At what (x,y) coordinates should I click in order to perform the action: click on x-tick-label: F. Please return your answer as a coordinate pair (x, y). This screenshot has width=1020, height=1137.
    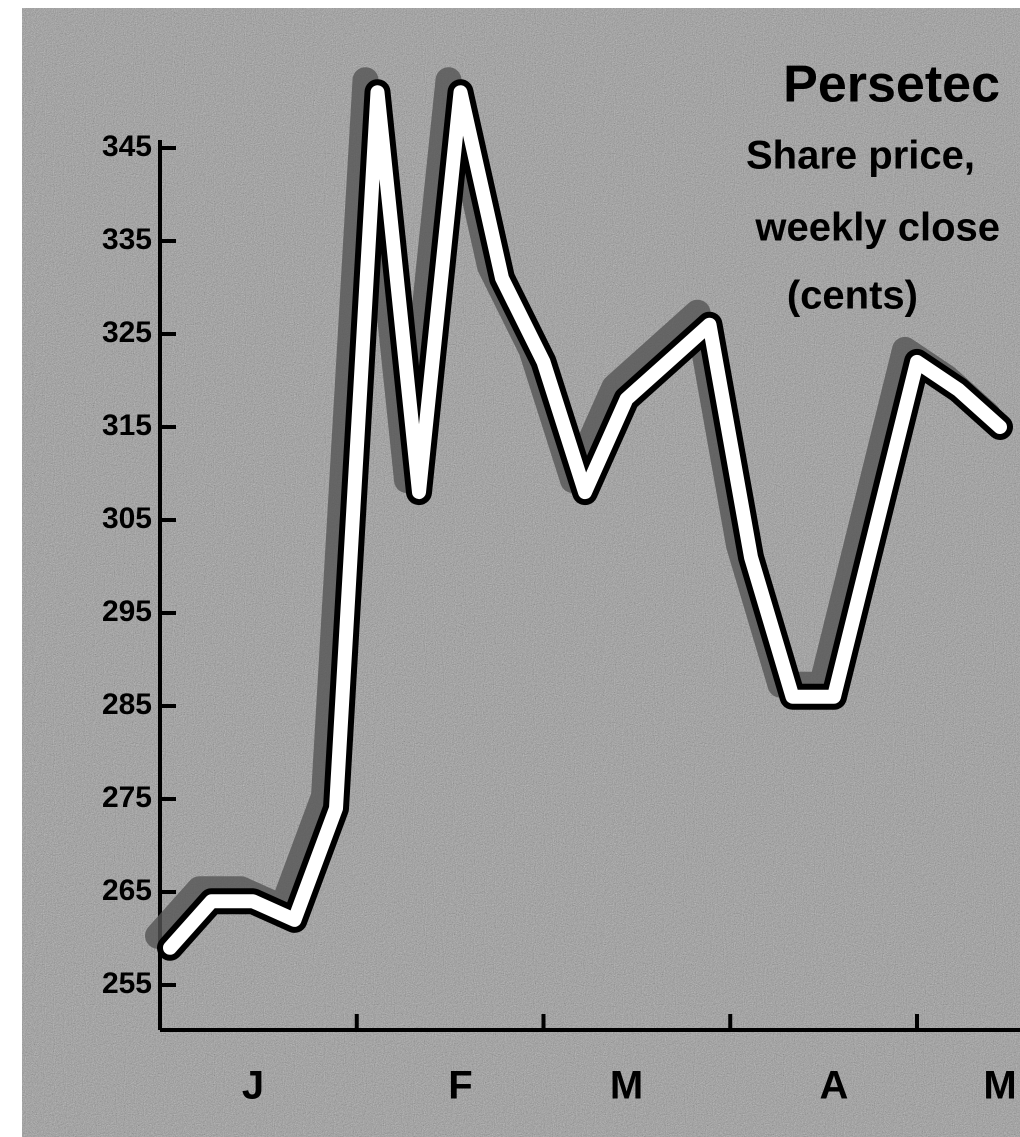
    Looking at the image, I should click on (460, 1086).